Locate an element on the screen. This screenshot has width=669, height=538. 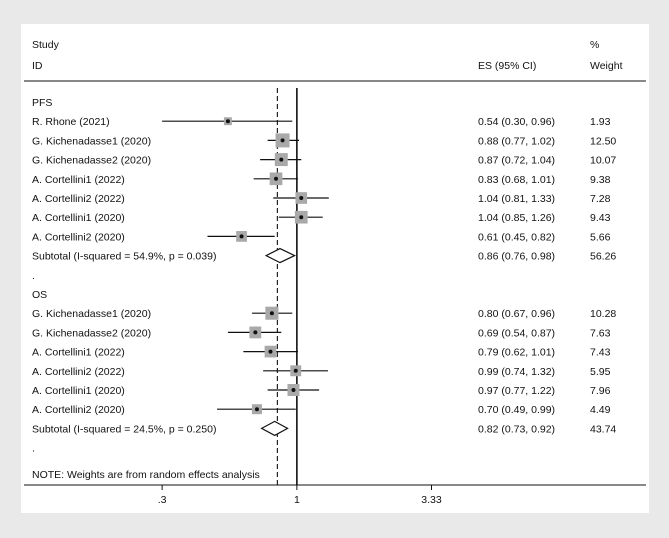
weight-value: 9.43 is located at coordinates (600, 218).